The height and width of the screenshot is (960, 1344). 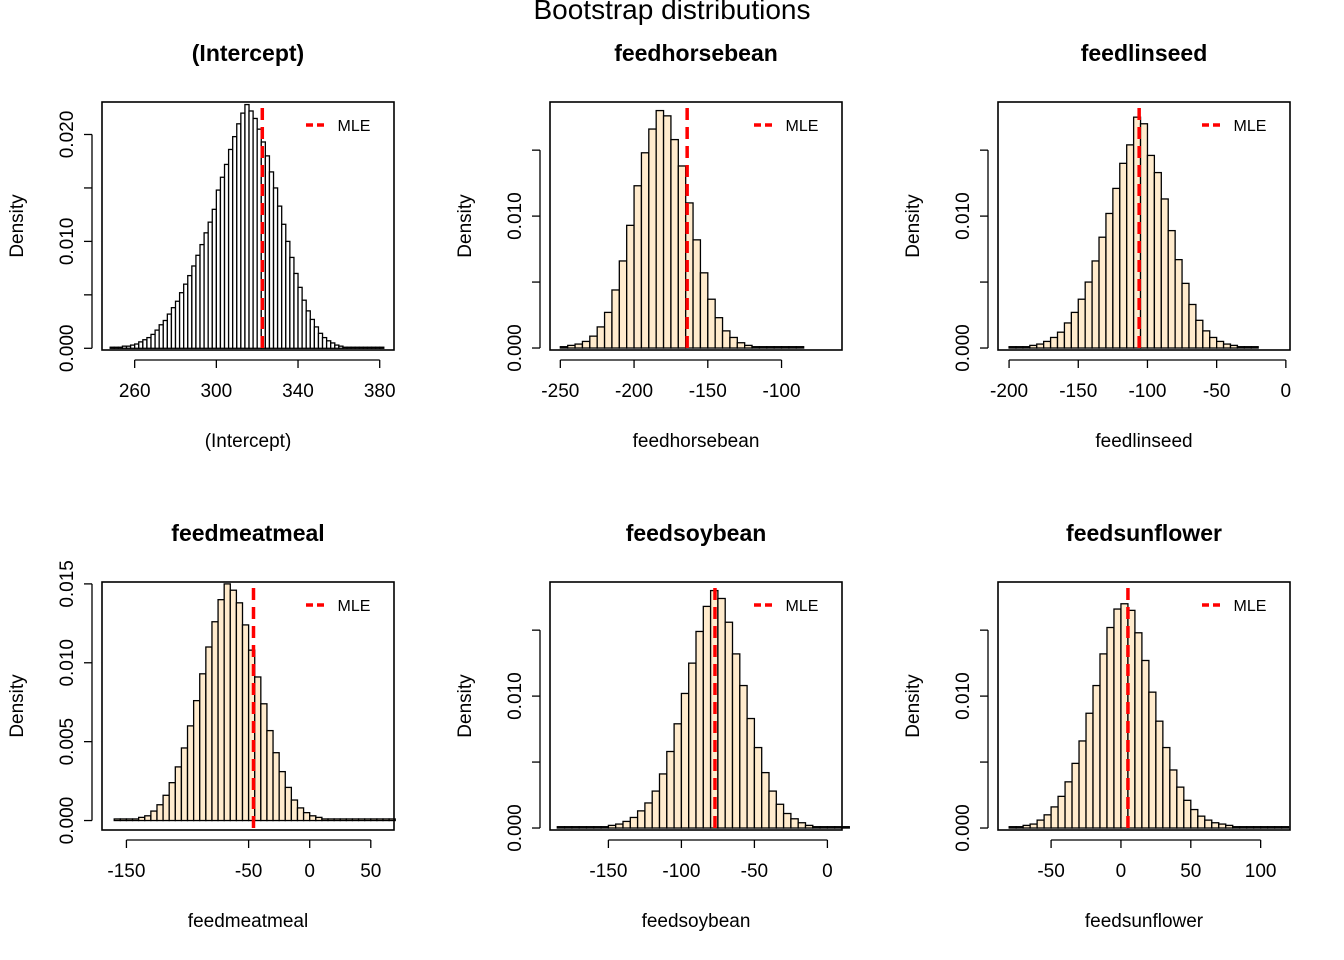 I want to click on x-tick-label: -250, so click(x=560, y=391).